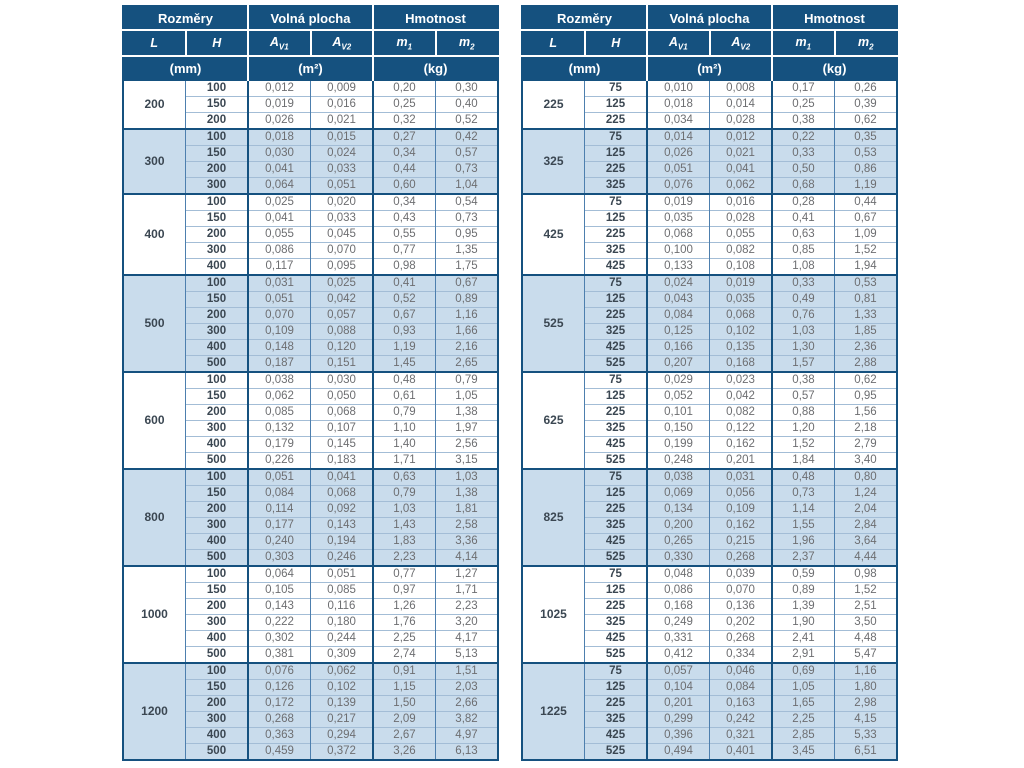  Describe the element at coordinates (678, 654) in the screenshot. I see `av1-cell: 0,412` at that location.